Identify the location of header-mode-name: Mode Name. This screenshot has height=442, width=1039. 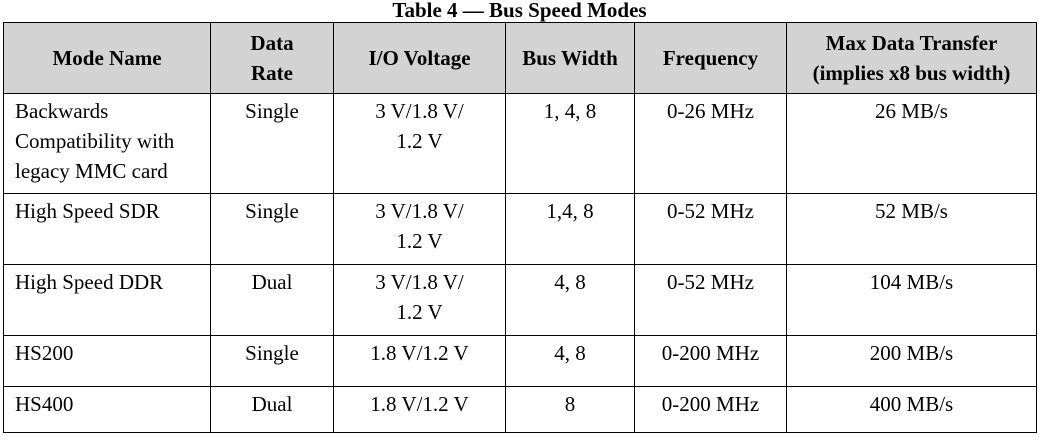
(107, 58).